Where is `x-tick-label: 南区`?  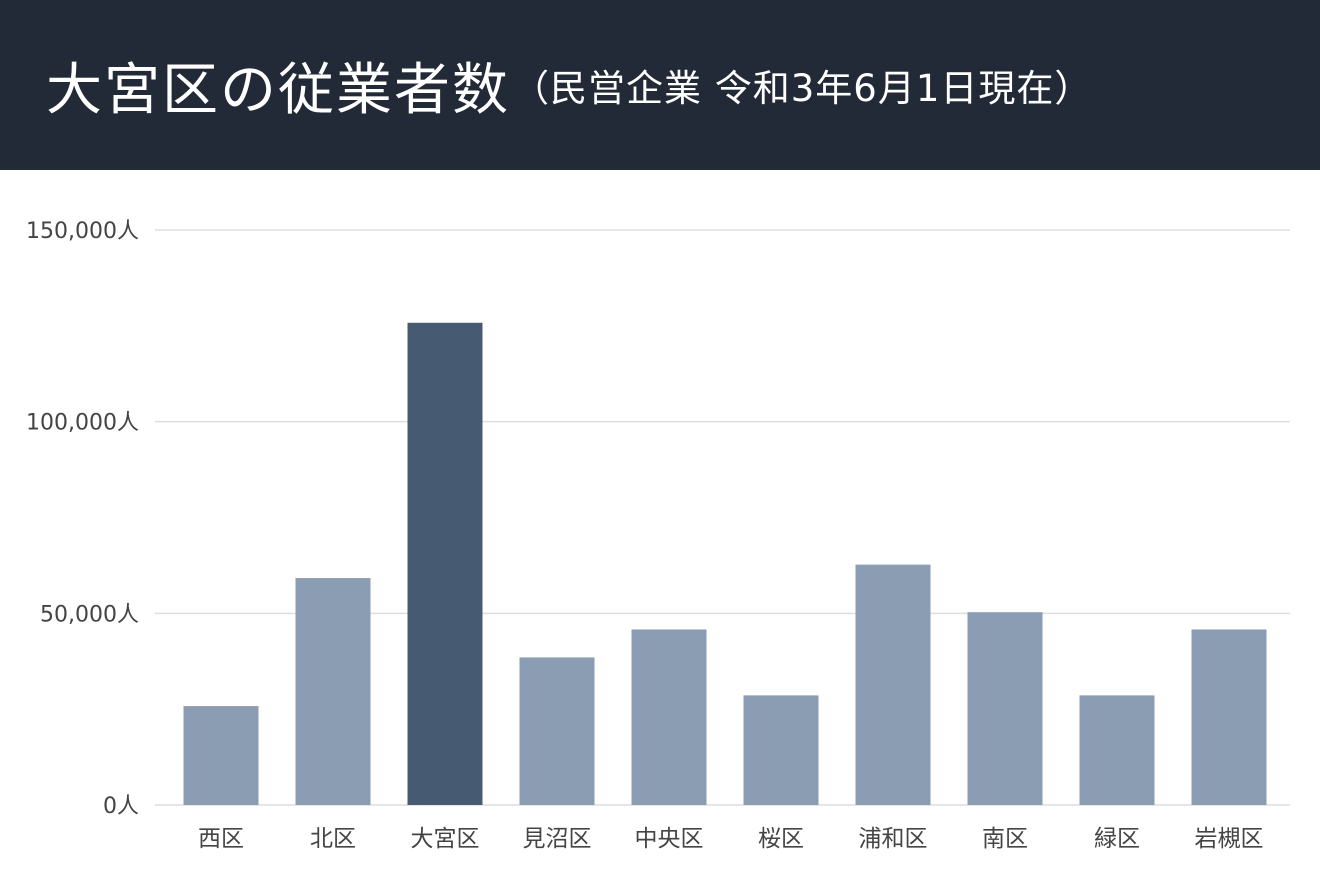 x-tick-label: 南区 is located at coordinates (1005, 839).